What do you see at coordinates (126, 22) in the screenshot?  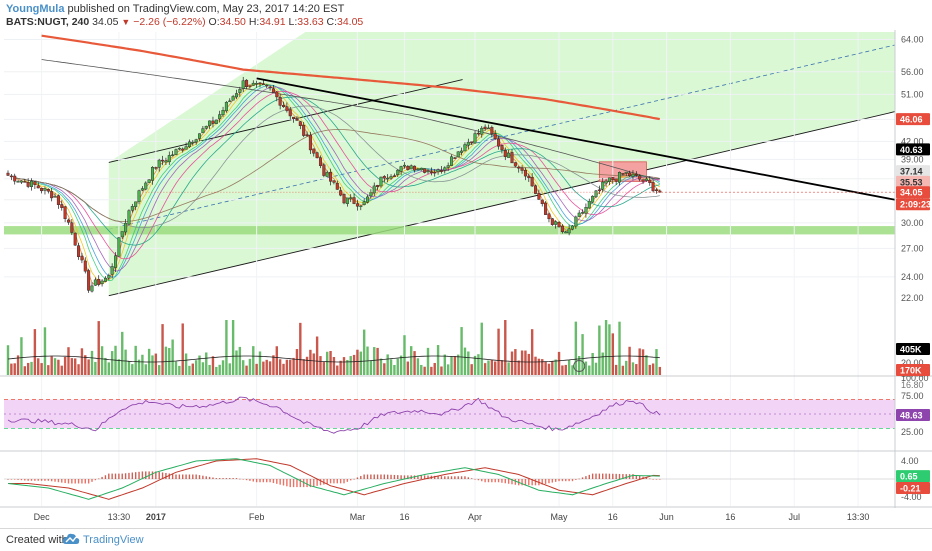 I see `down-arrow-icon: ▼` at bounding box center [126, 22].